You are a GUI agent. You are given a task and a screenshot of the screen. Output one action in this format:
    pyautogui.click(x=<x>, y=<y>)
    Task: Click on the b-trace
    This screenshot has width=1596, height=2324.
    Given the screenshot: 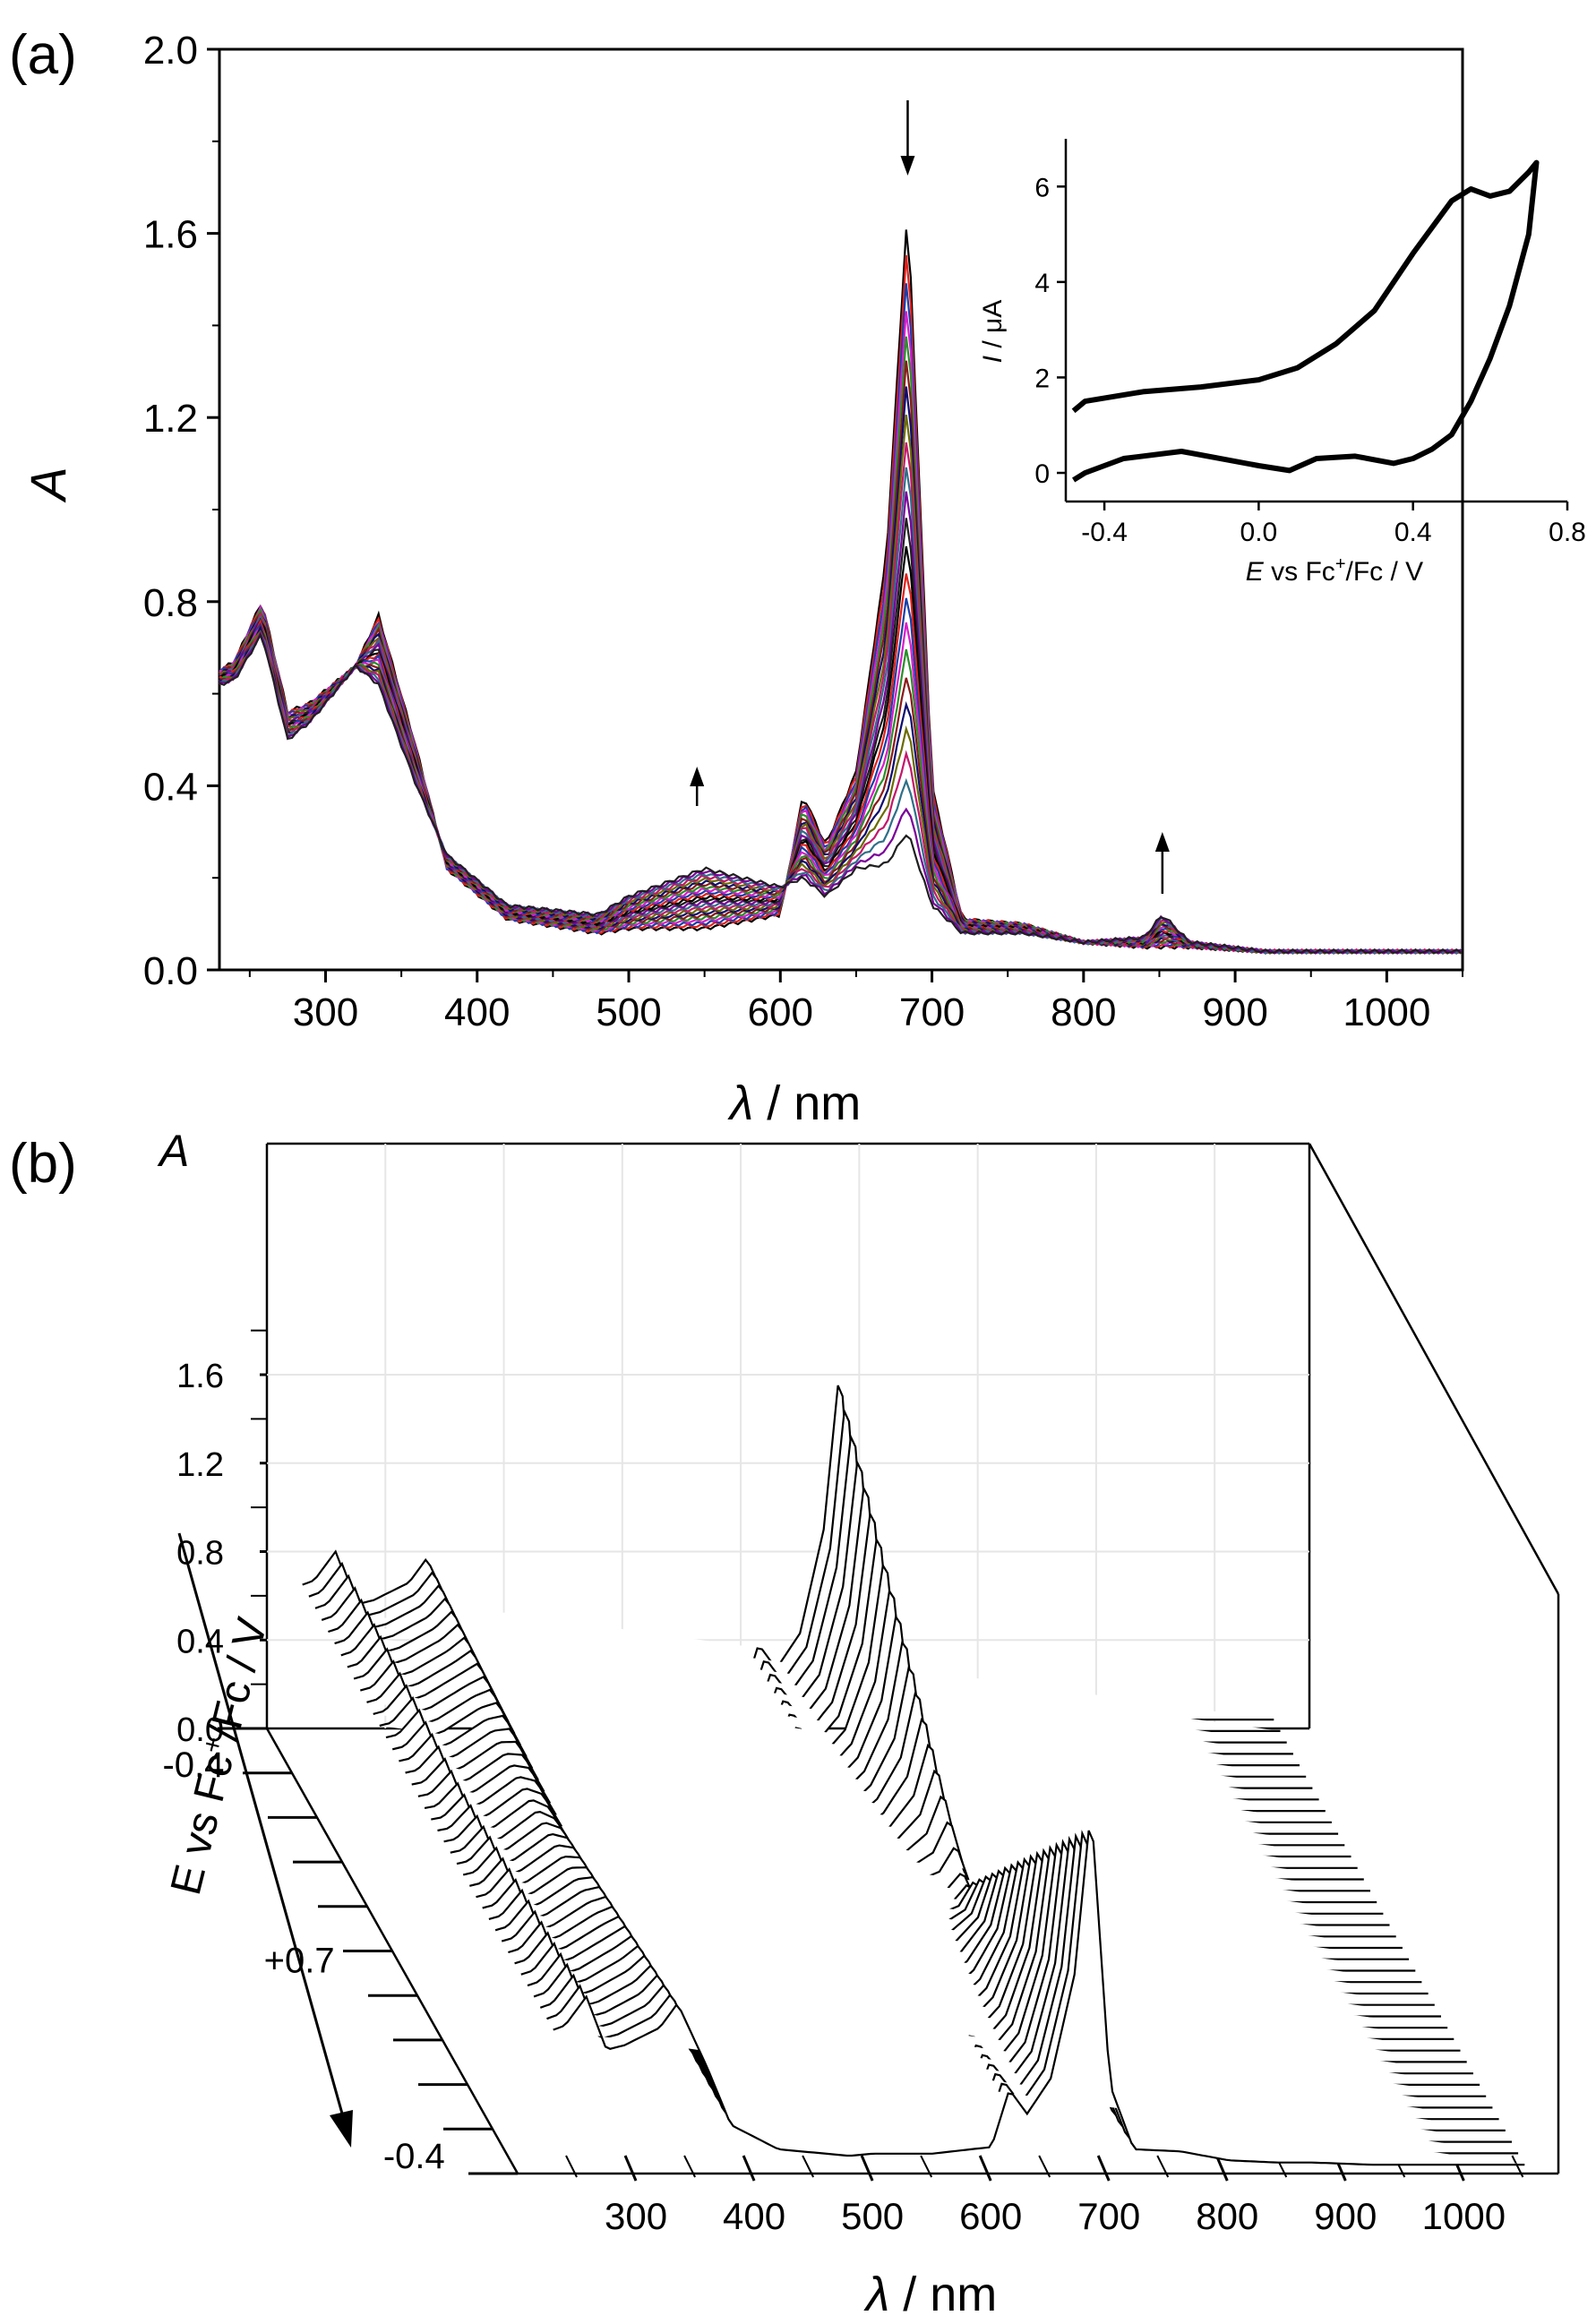 What is the action you would take?
    pyautogui.click(x=1039, y=1998)
    